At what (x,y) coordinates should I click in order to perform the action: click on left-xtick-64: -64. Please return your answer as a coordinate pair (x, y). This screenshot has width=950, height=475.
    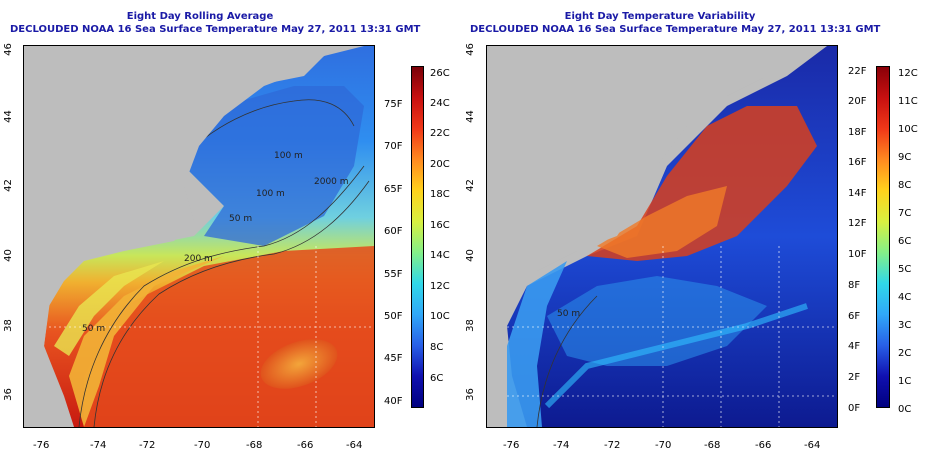
    Looking at the image, I should click on (354, 445).